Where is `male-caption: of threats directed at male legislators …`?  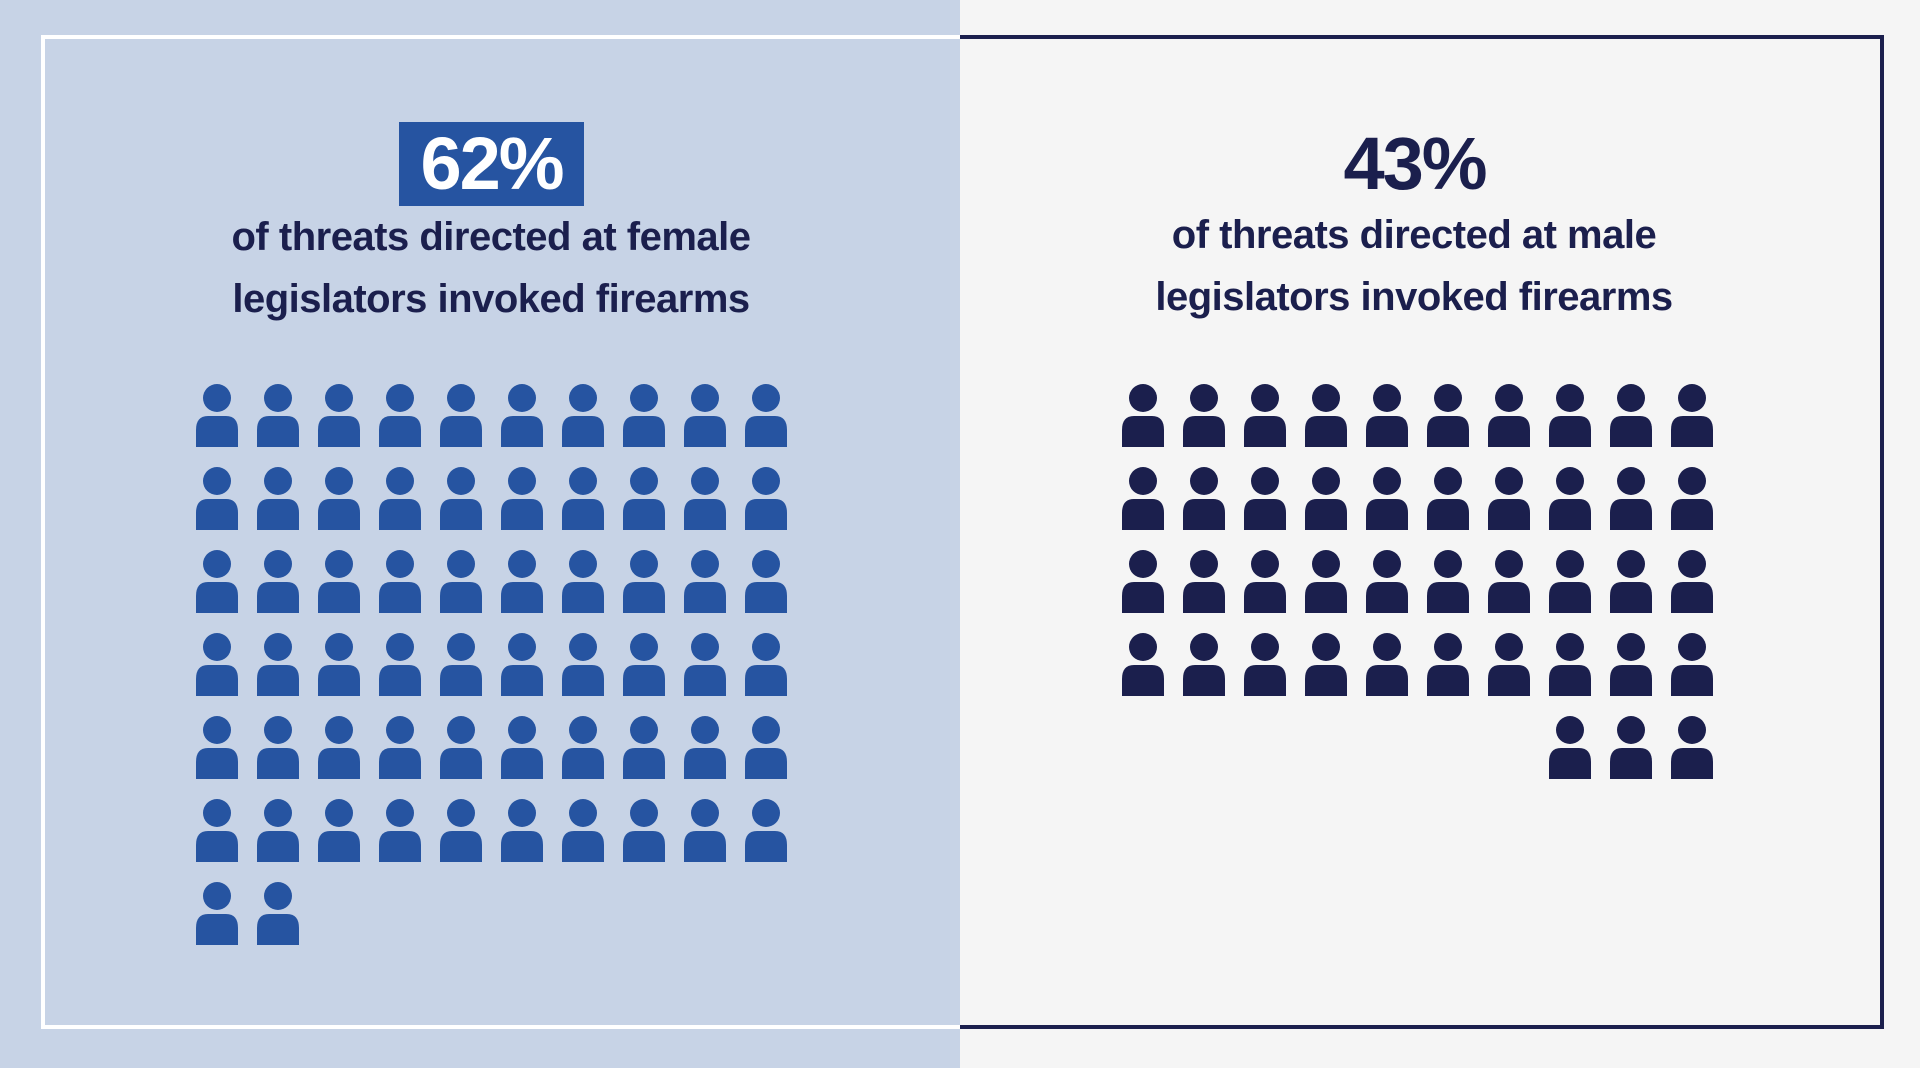
male-caption: of threats directed at male legislators … is located at coordinates (1414, 266).